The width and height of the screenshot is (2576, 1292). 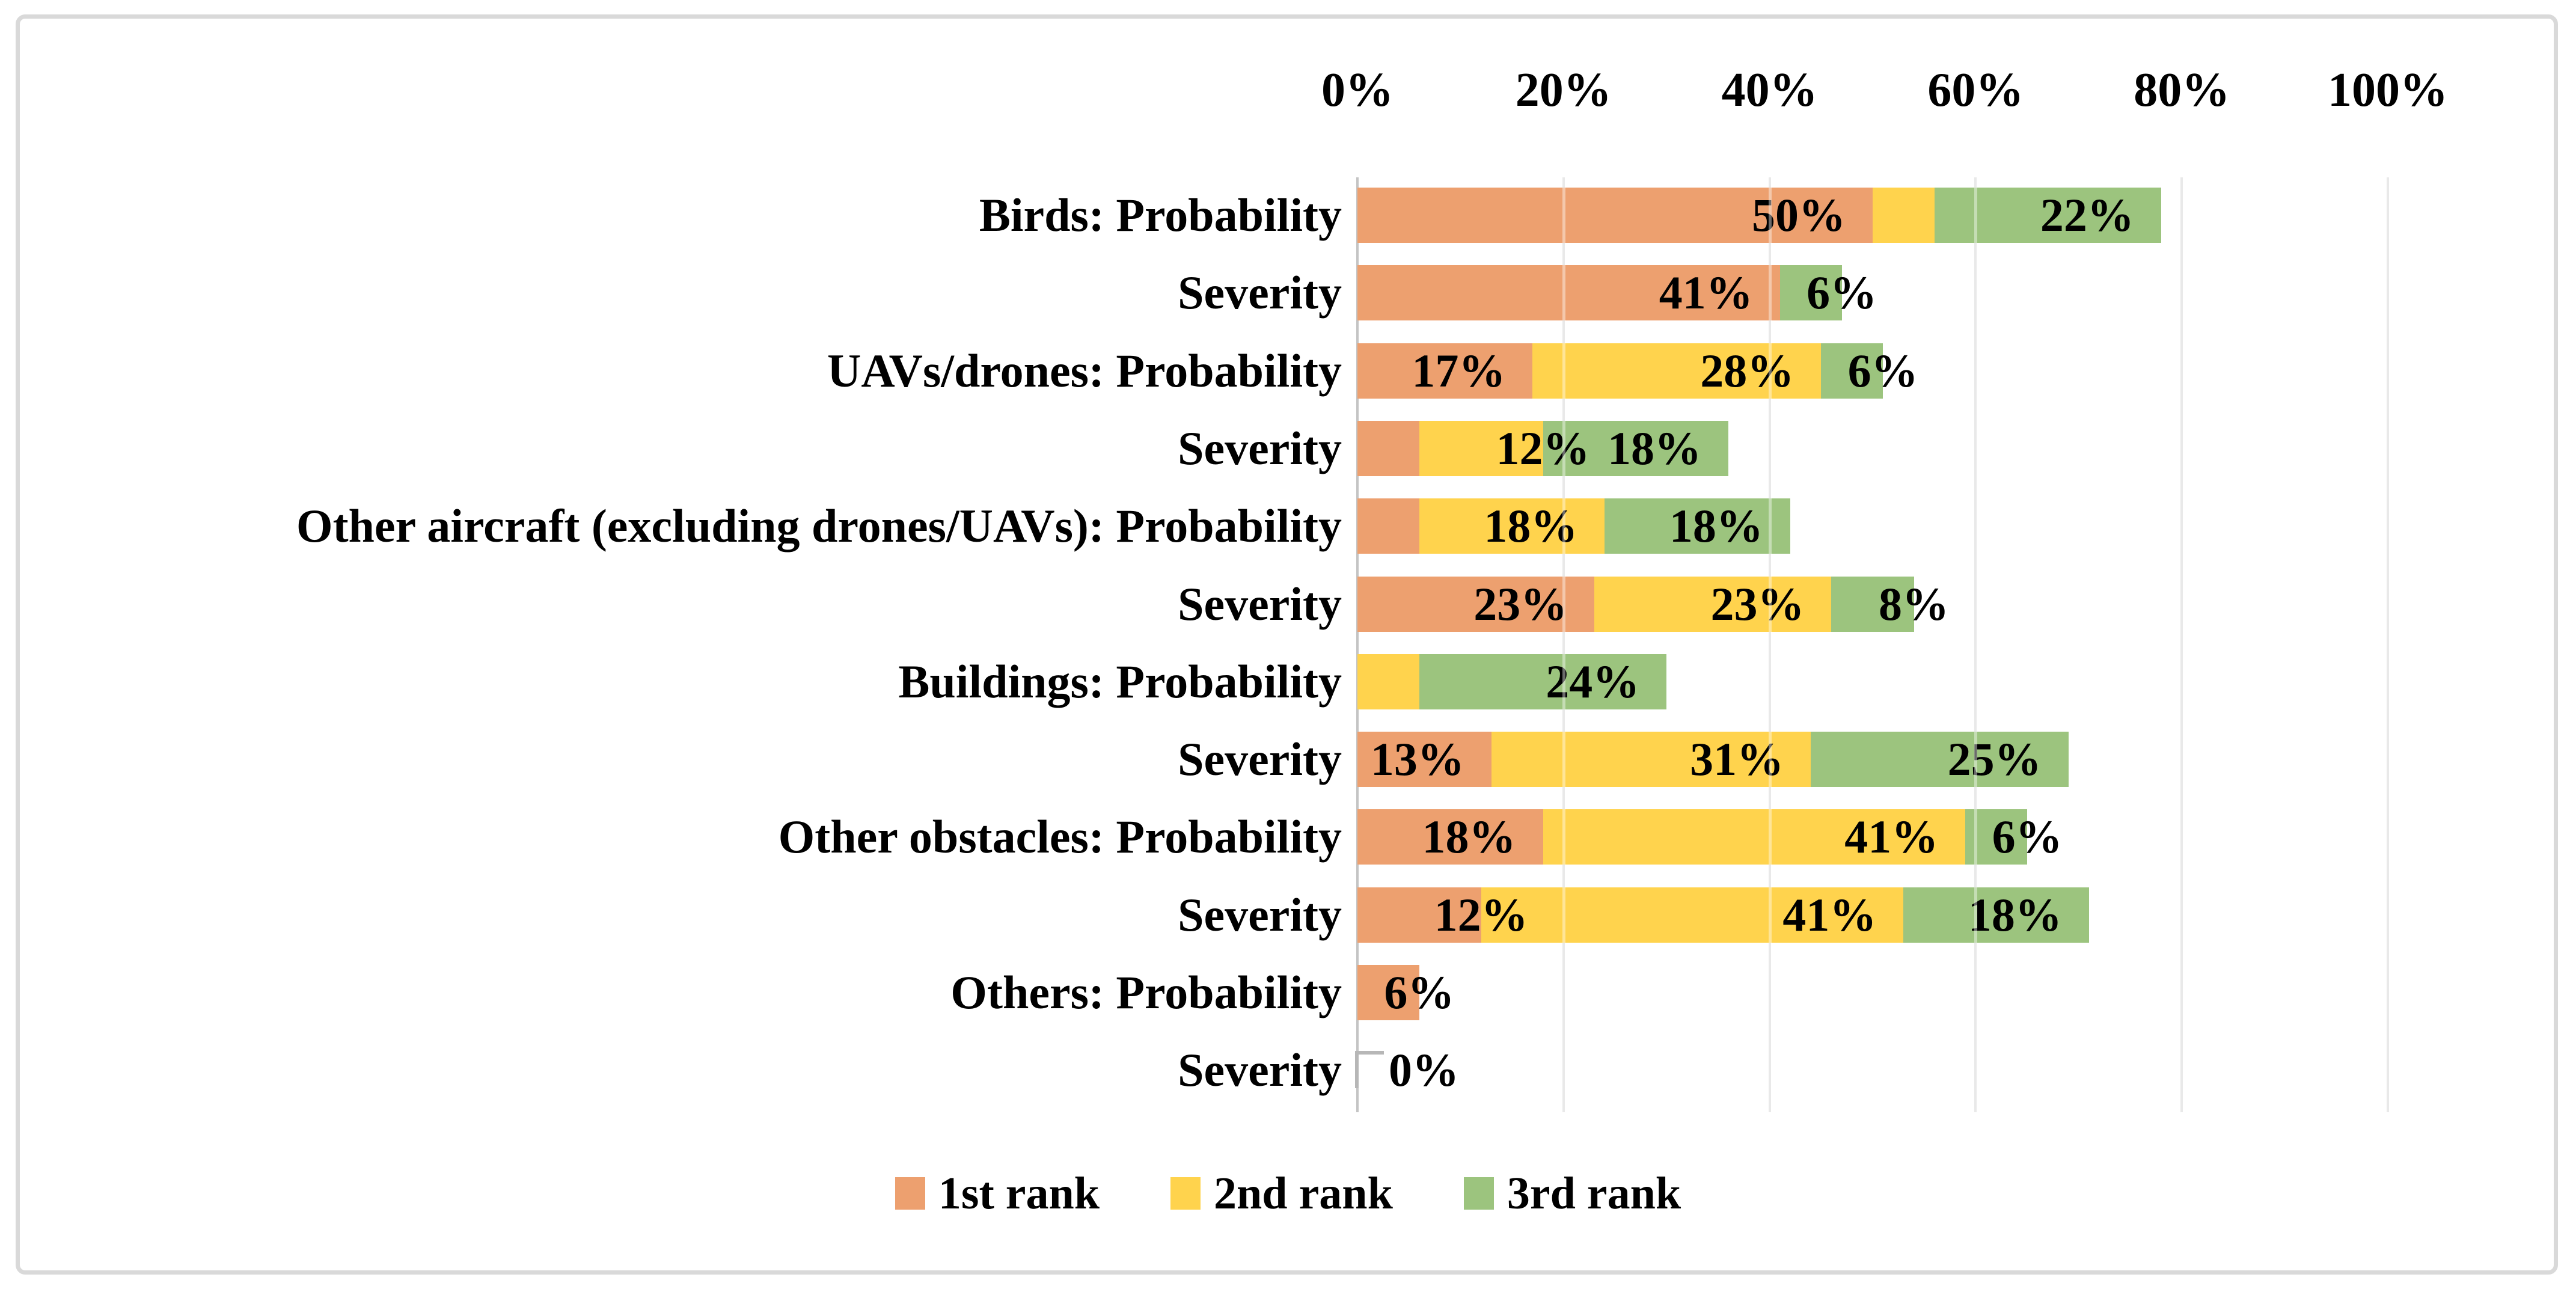 What do you see at coordinates (1940, 760) in the screenshot?
I see `bar-segment: 25%` at bounding box center [1940, 760].